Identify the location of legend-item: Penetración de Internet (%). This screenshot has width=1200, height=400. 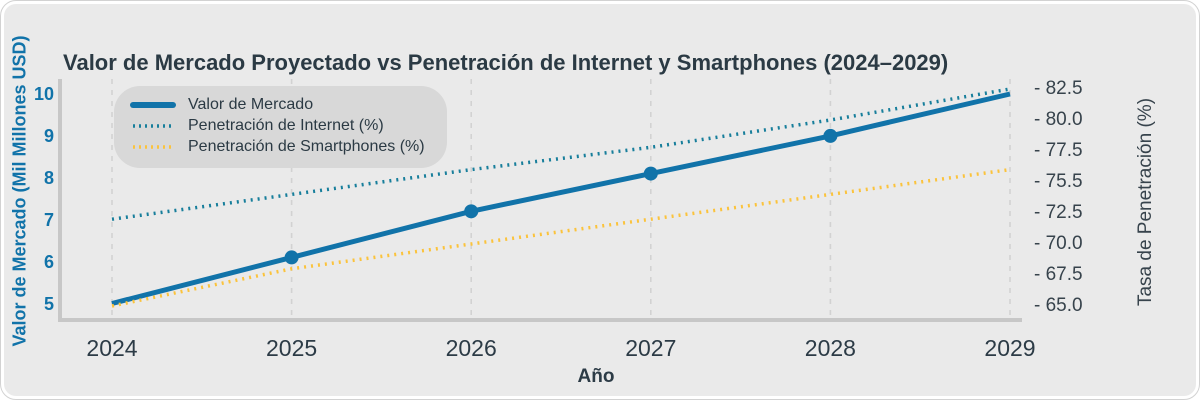
(277, 126).